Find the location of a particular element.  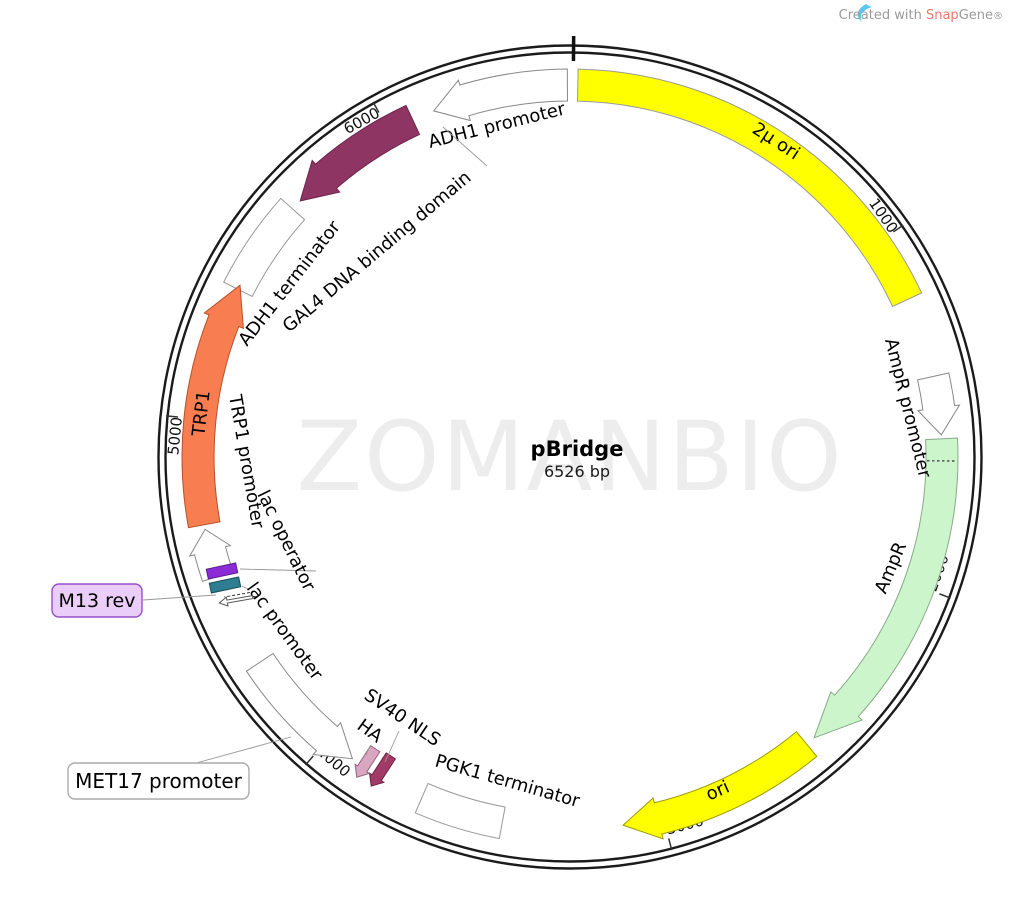

feature-gal4-dbd is located at coordinates (360, 153).